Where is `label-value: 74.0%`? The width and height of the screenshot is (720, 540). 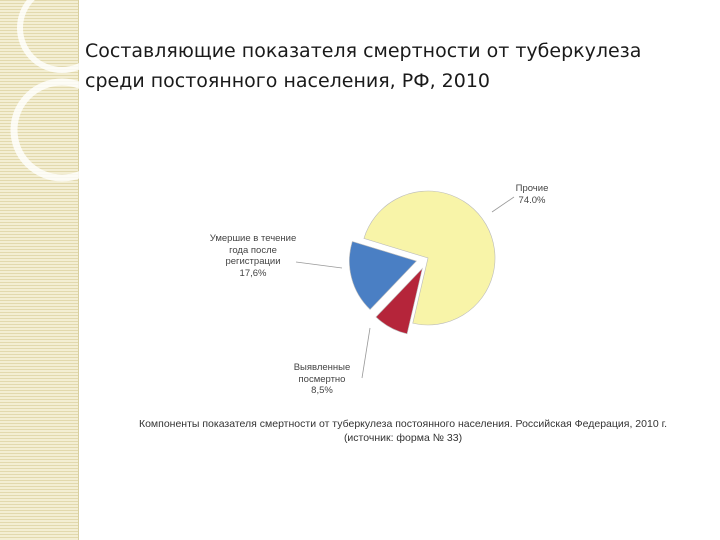 label-value: 74.0% is located at coordinates (532, 200).